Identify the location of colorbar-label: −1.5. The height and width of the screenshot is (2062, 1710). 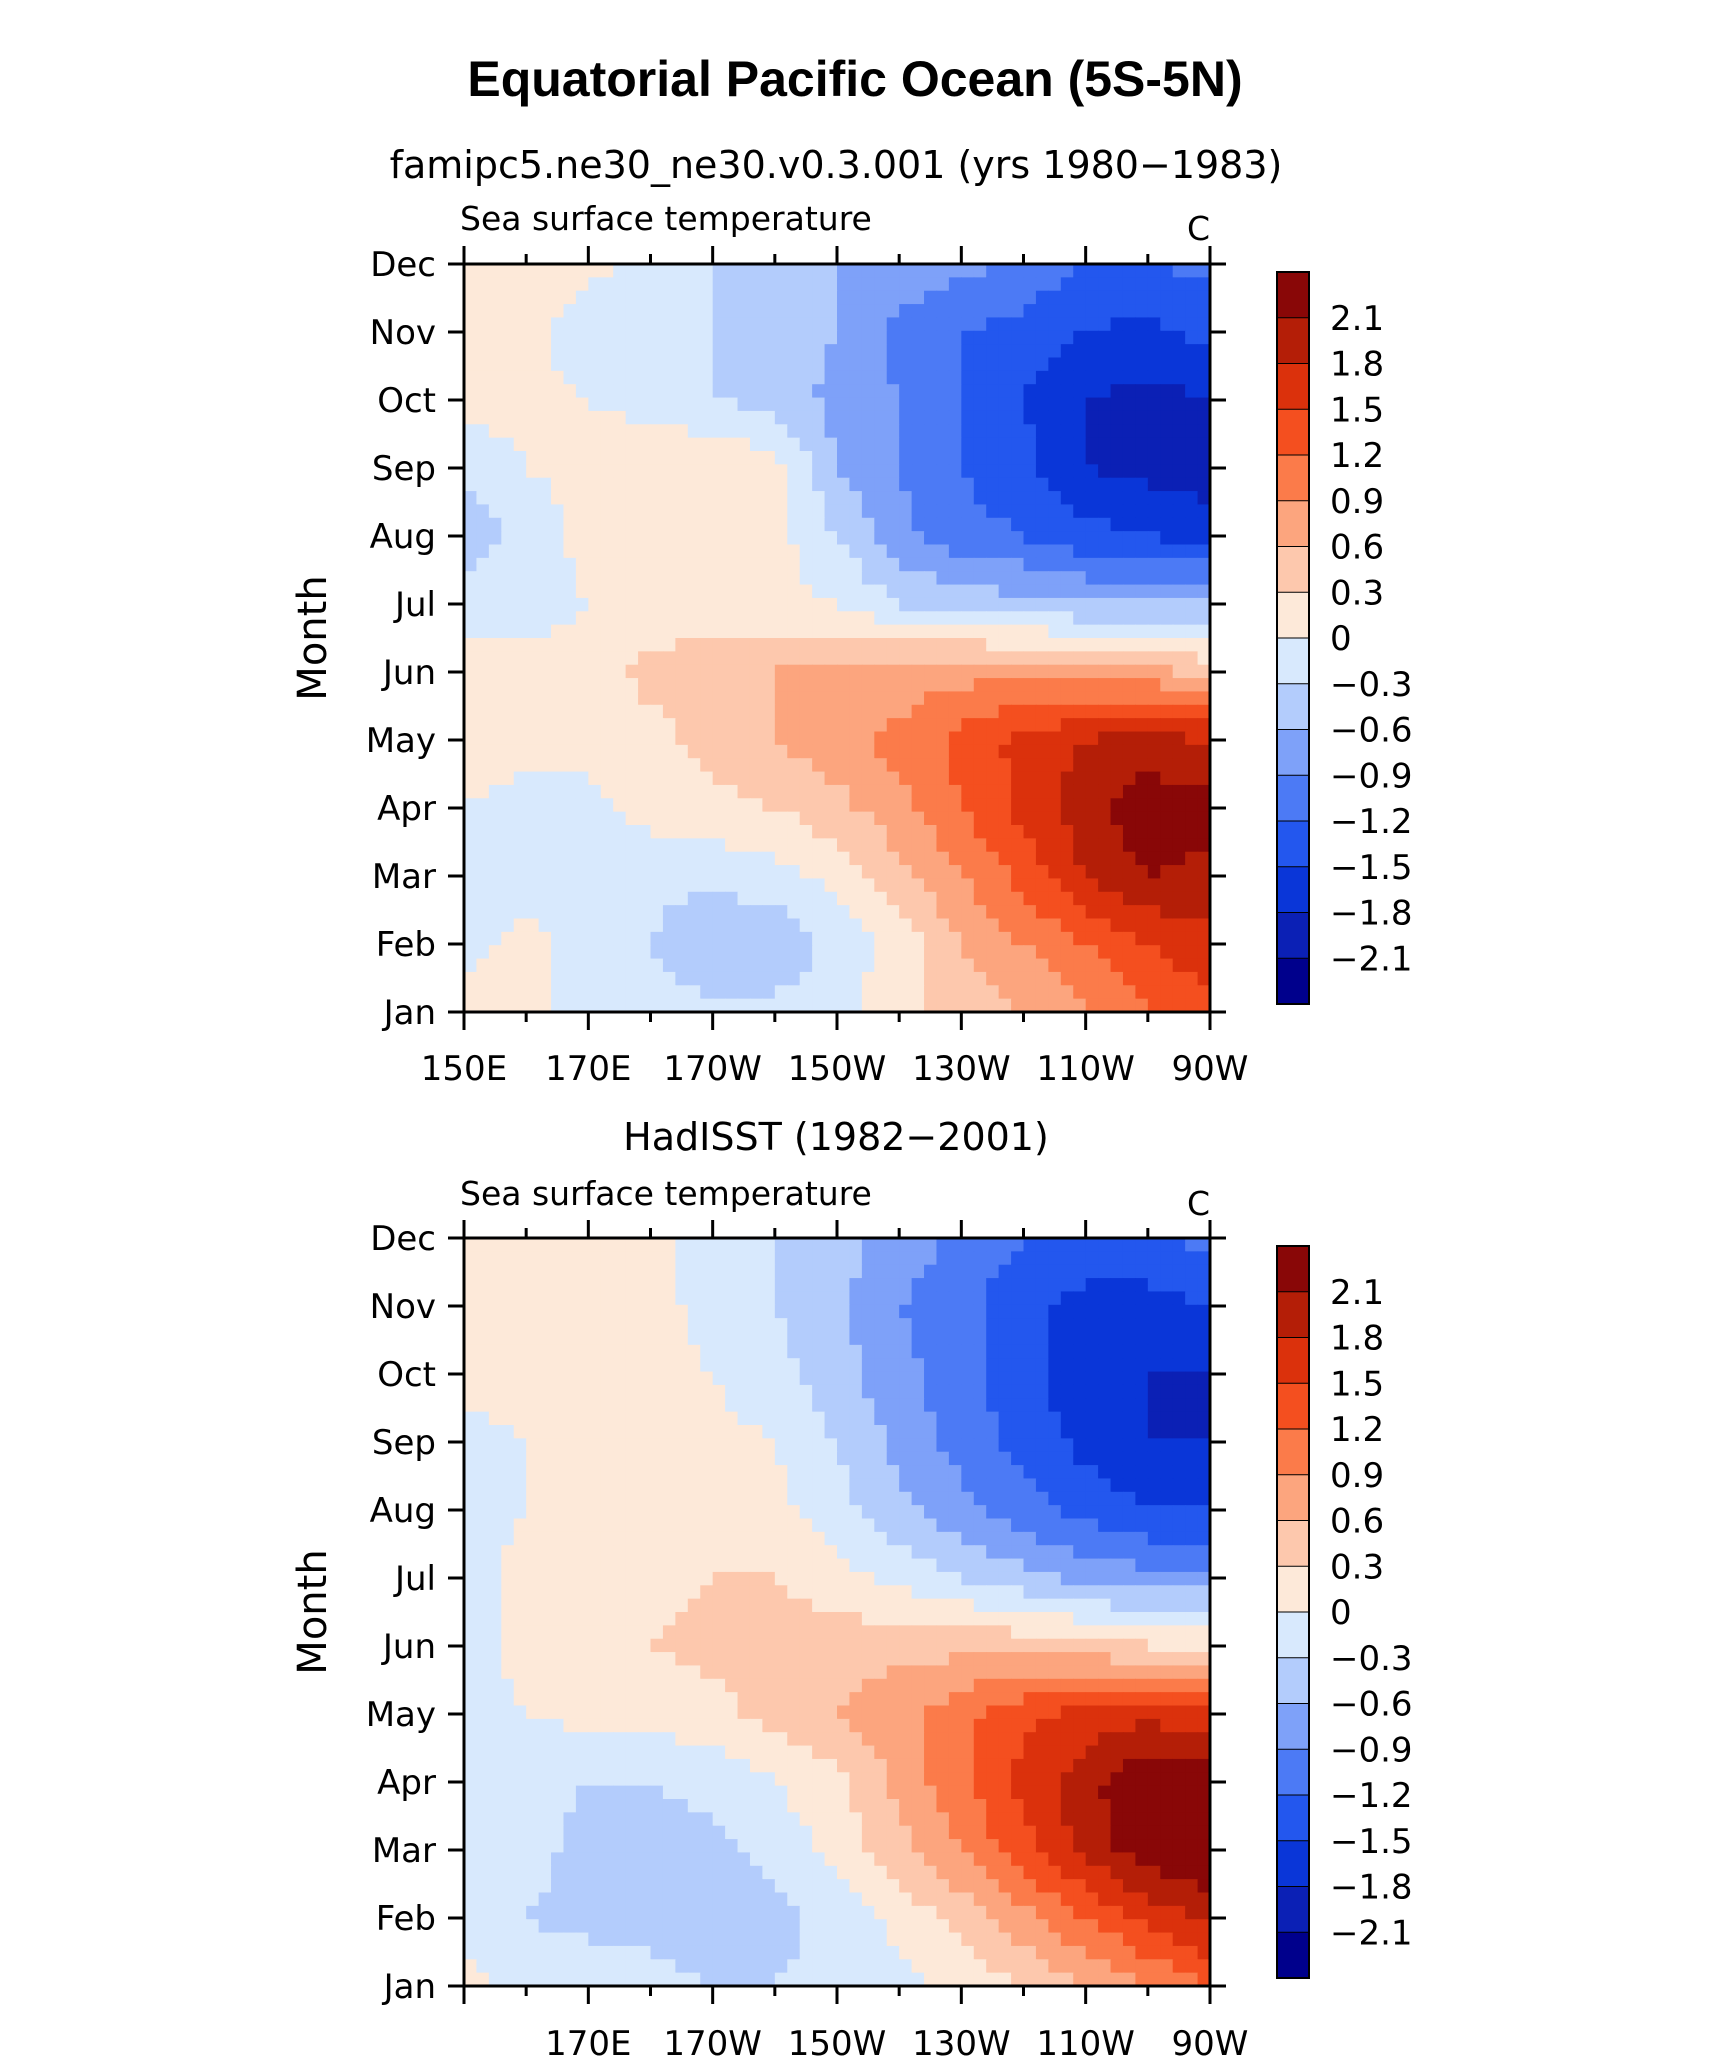
(1371, 868).